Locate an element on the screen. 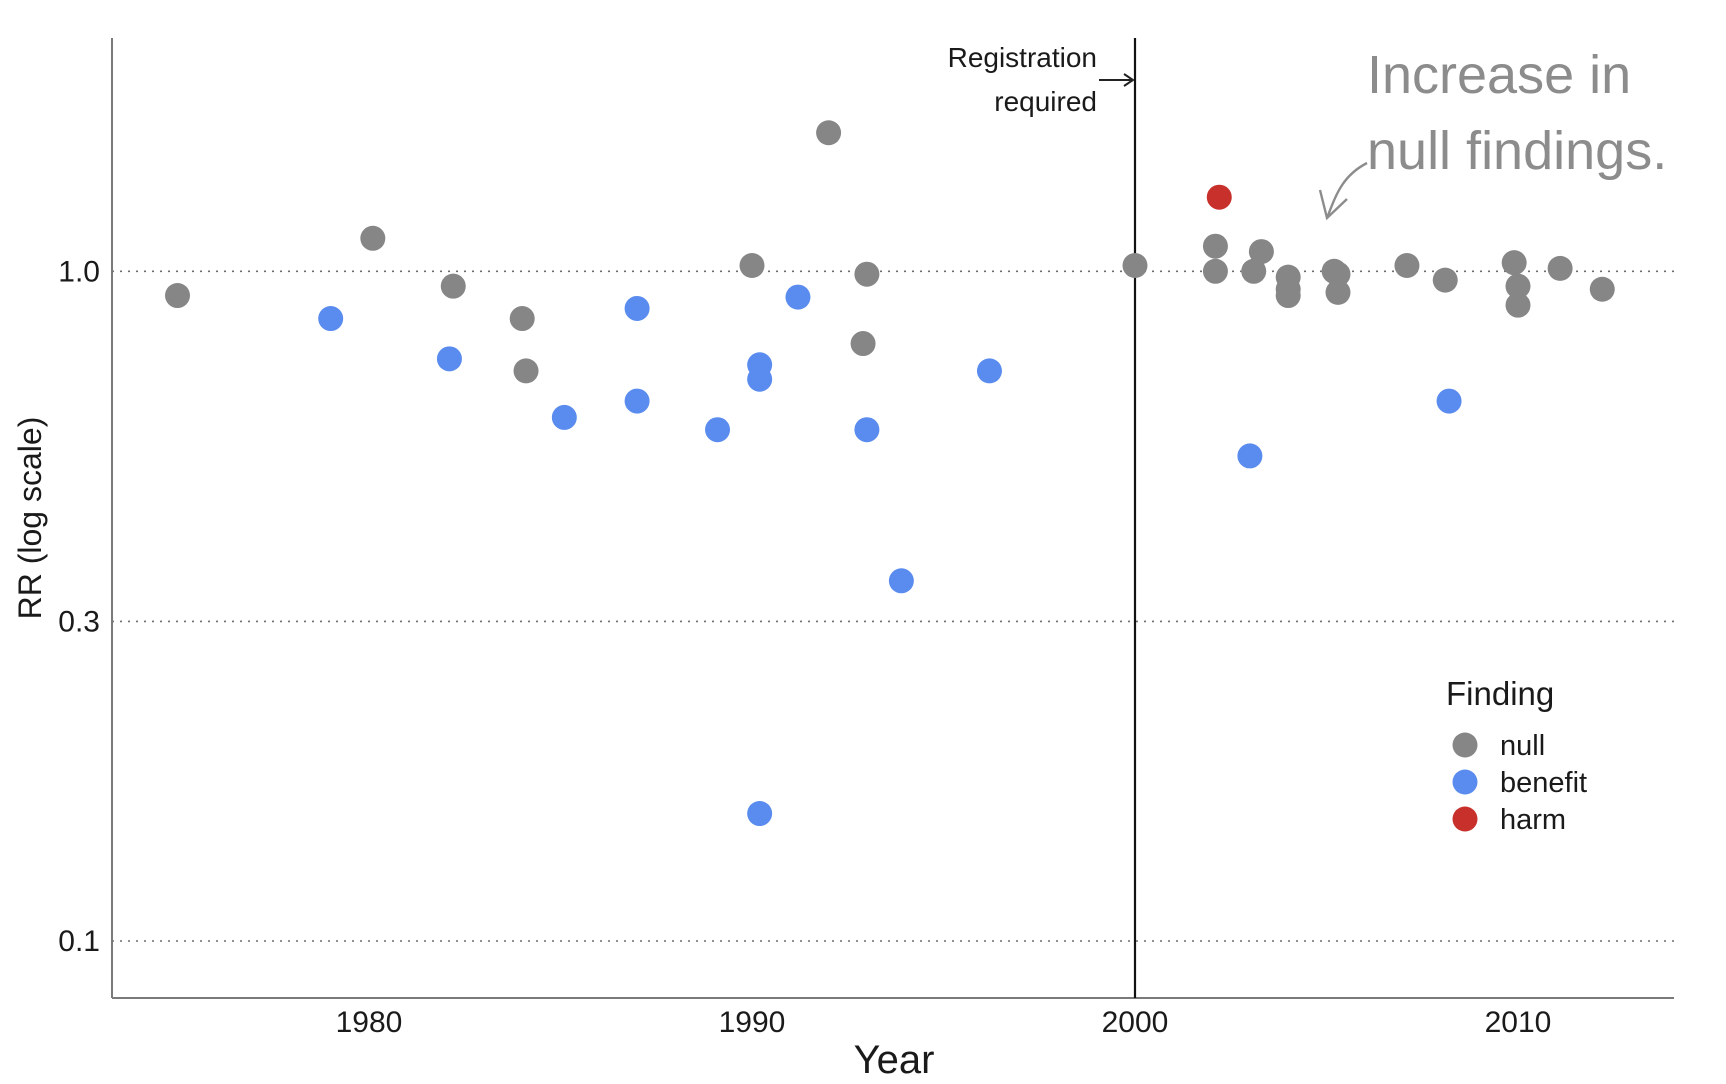 This screenshot has width=1726, height=1084. legend-label-benefit: benefit is located at coordinates (1543, 783).